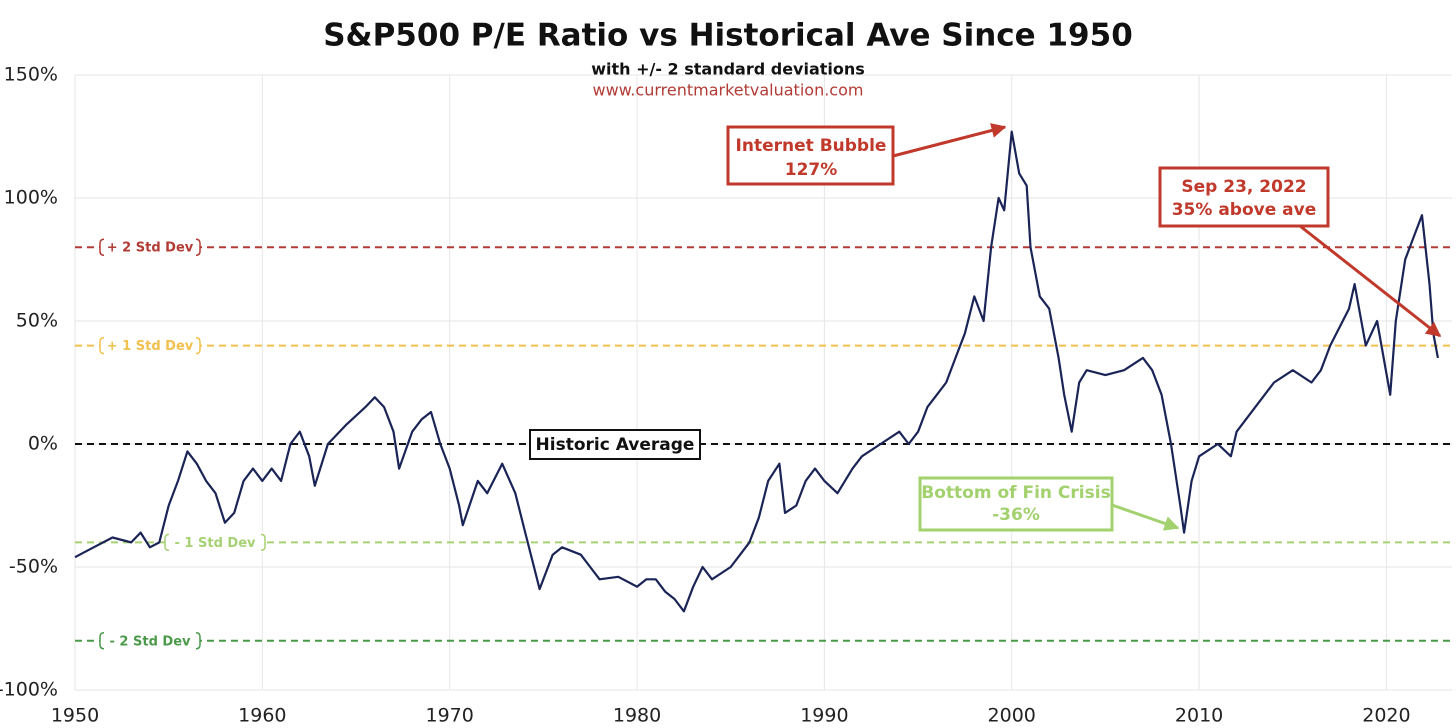 The width and height of the screenshot is (1456, 728). Describe the element at coordinates (43, 444) in the screenshot. I see `y-tick-label: 0%` at that location.